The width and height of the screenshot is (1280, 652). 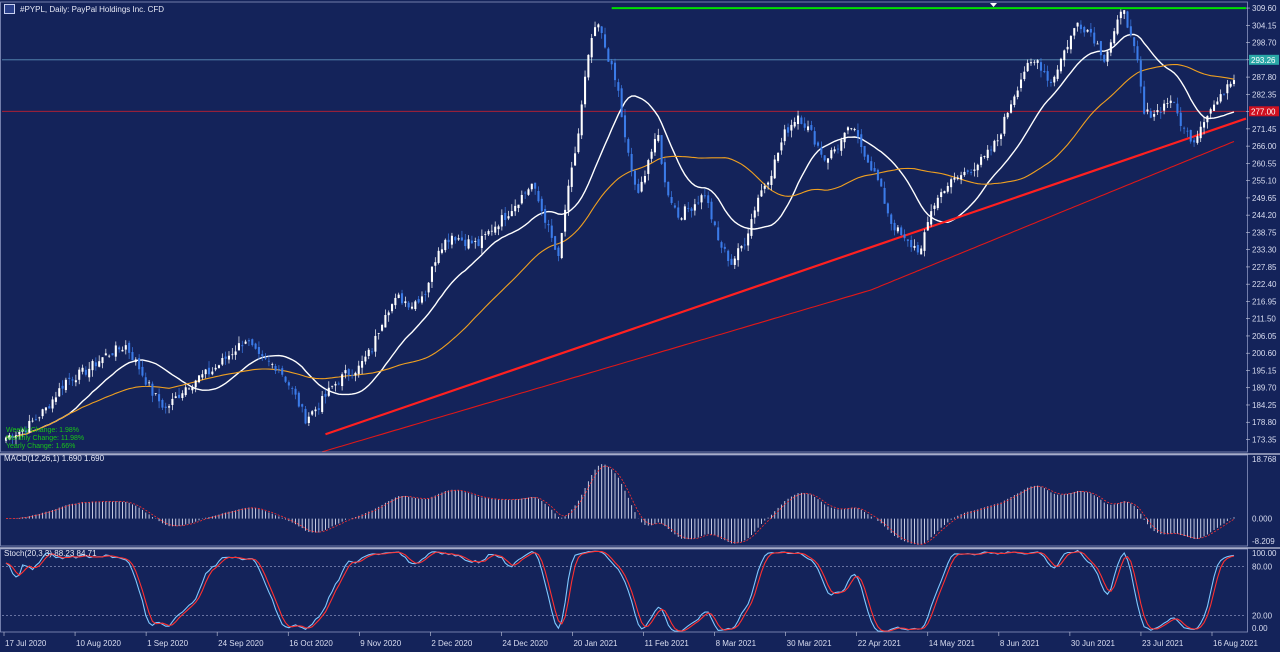 What do you see at coordinates (1264, 353) in the screenshot?
I see `price-tick-label: 200.60` at bounding box center [1264, 353].